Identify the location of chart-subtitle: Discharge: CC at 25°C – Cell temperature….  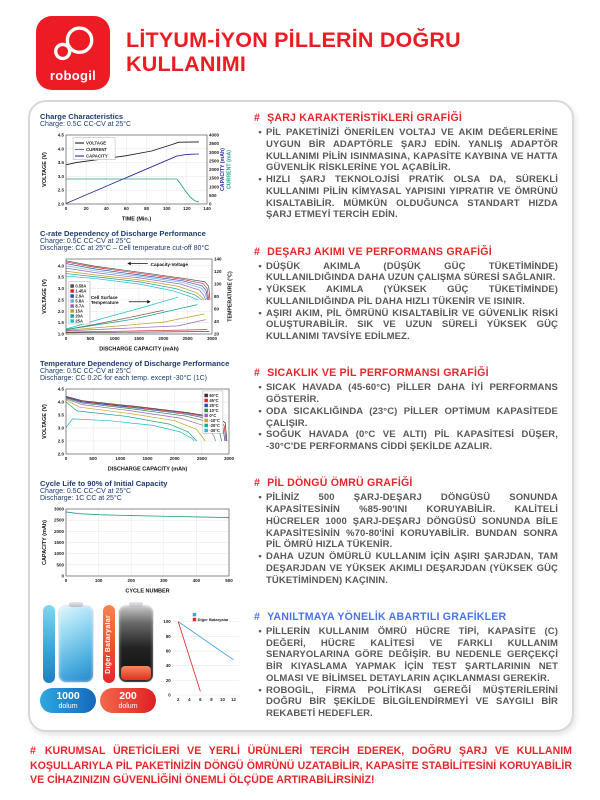
(125, 248).